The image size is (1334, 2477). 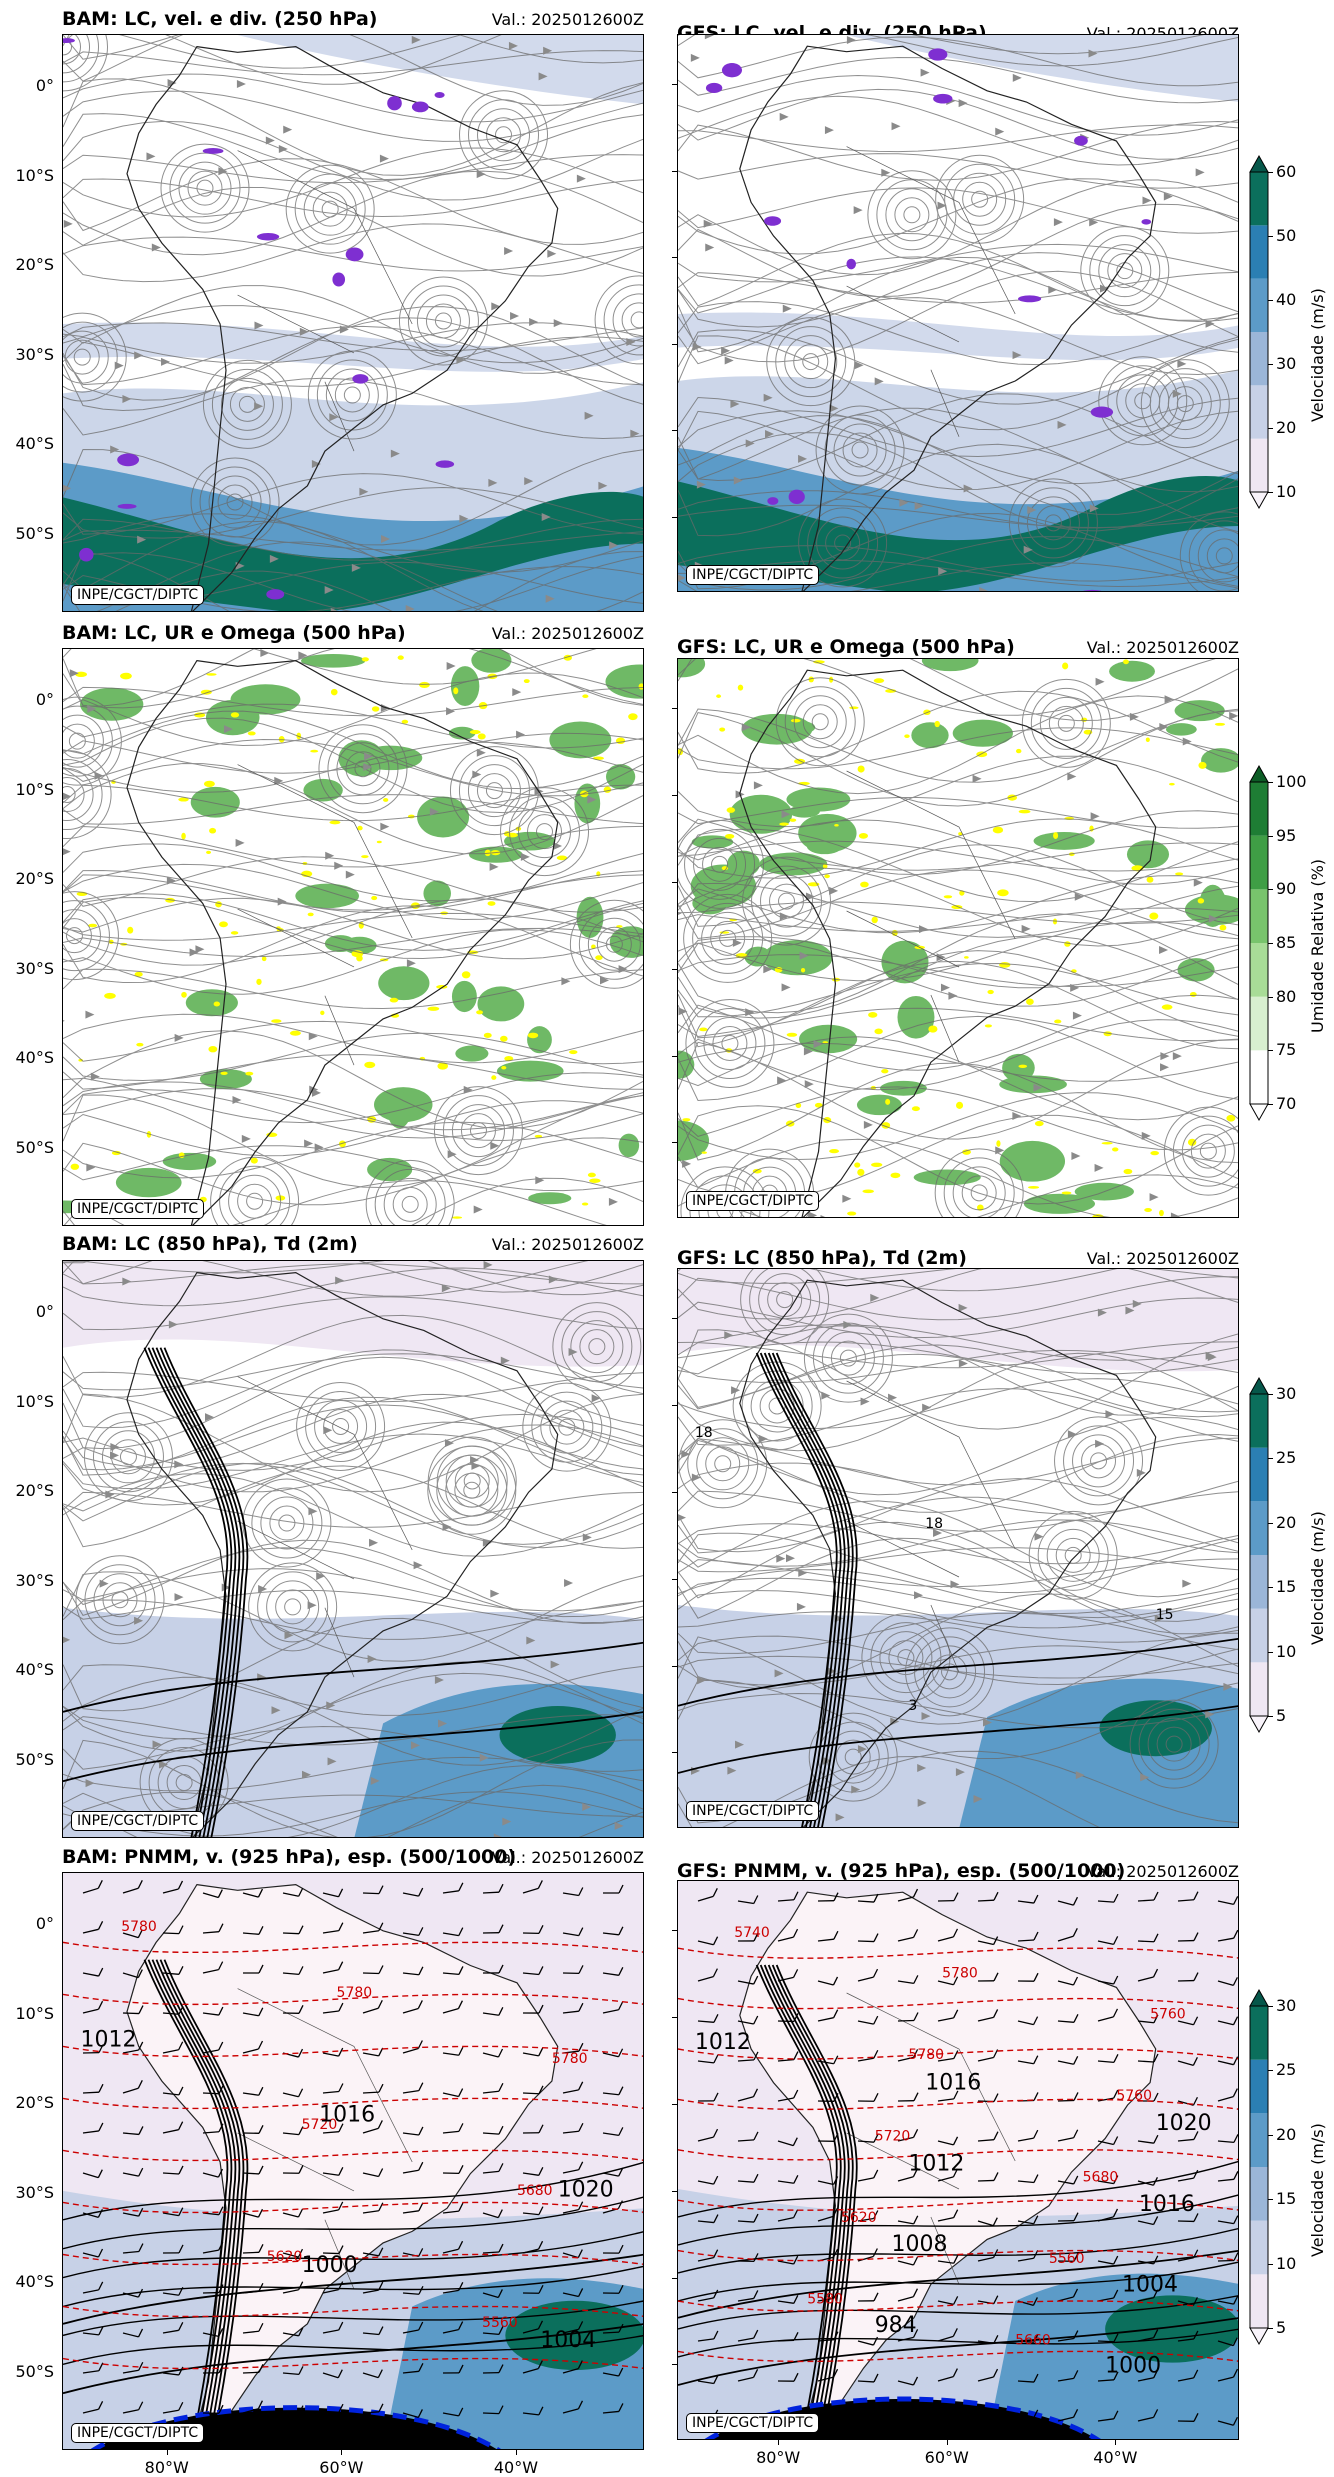 I want to click on contour-label: 1016, so click(x=347, y=2115).